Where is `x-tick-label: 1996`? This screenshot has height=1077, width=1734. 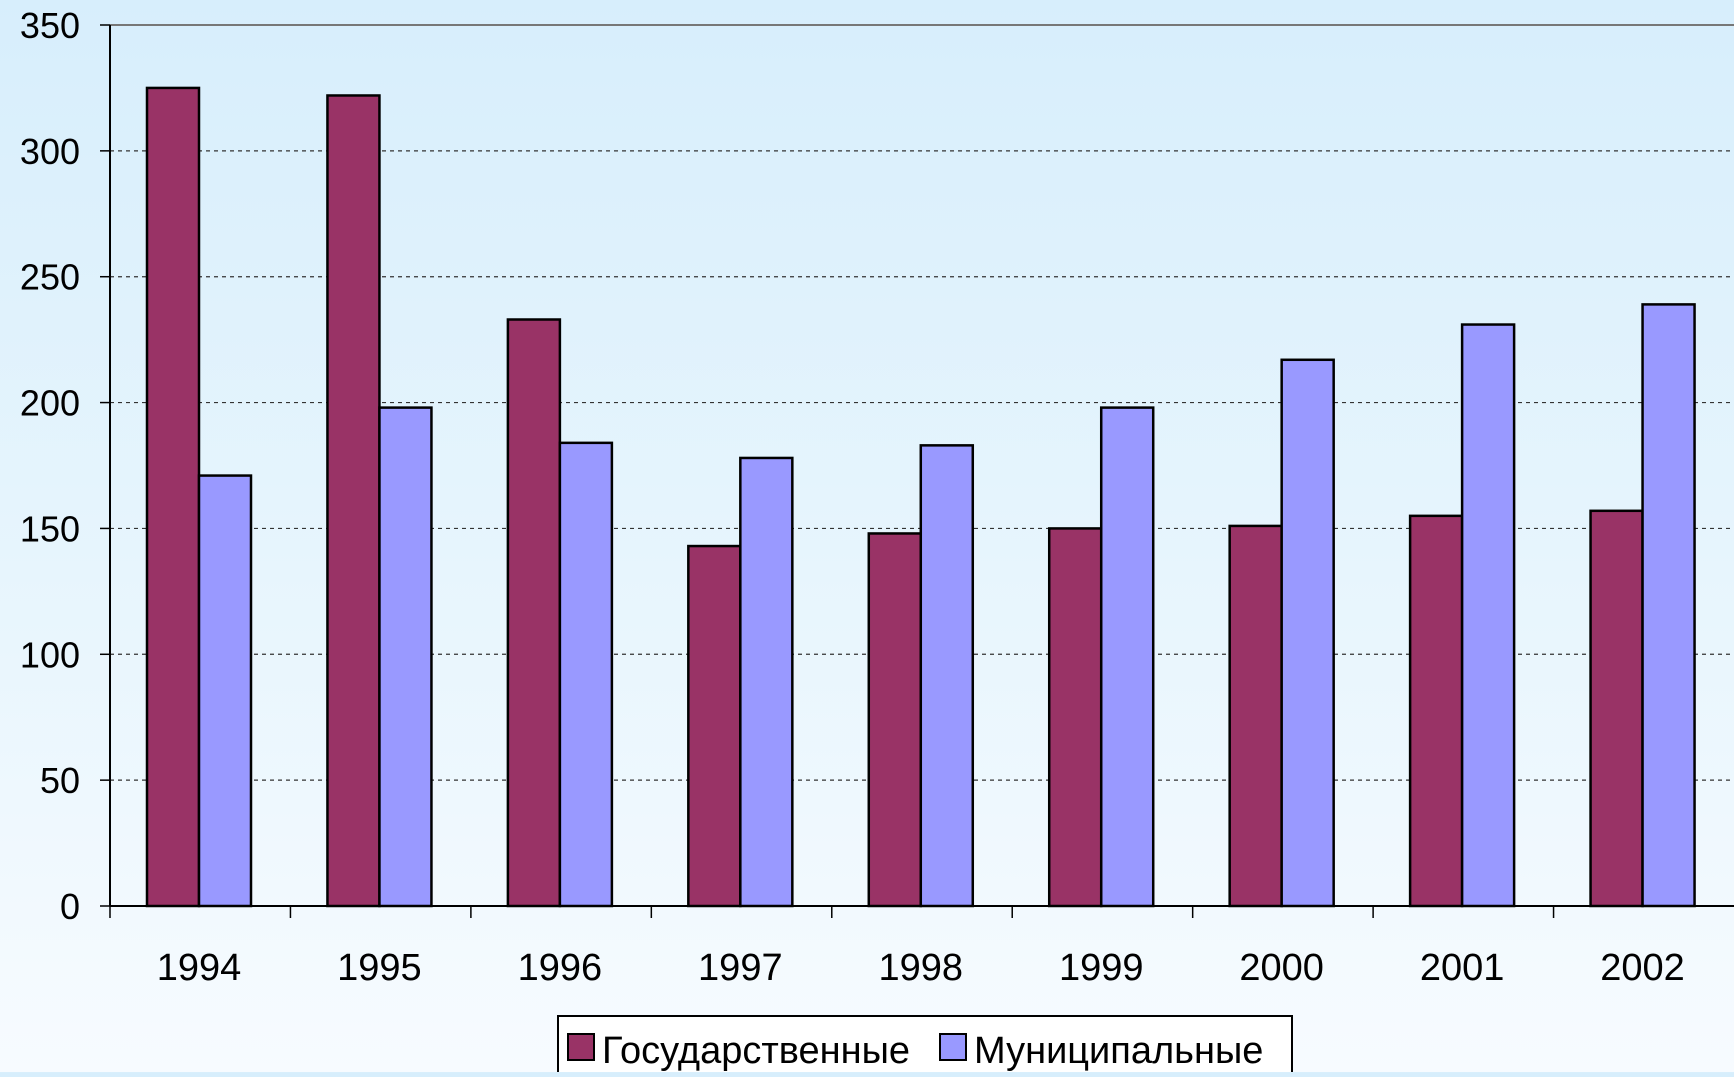
x-tick-label: 1996 is located at coordinates (560, 968).